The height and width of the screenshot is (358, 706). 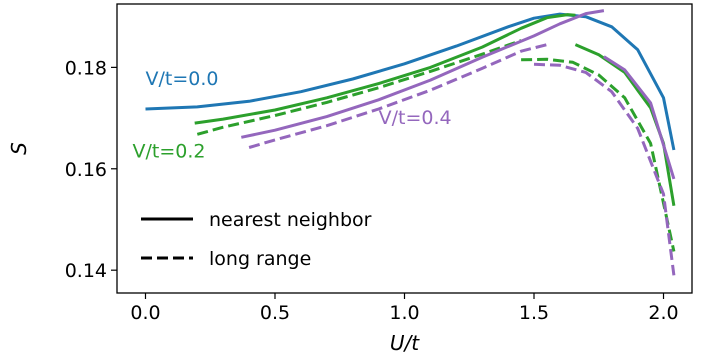 I want to click on x-tick-label: 0.5, so click(x=275, y=313).